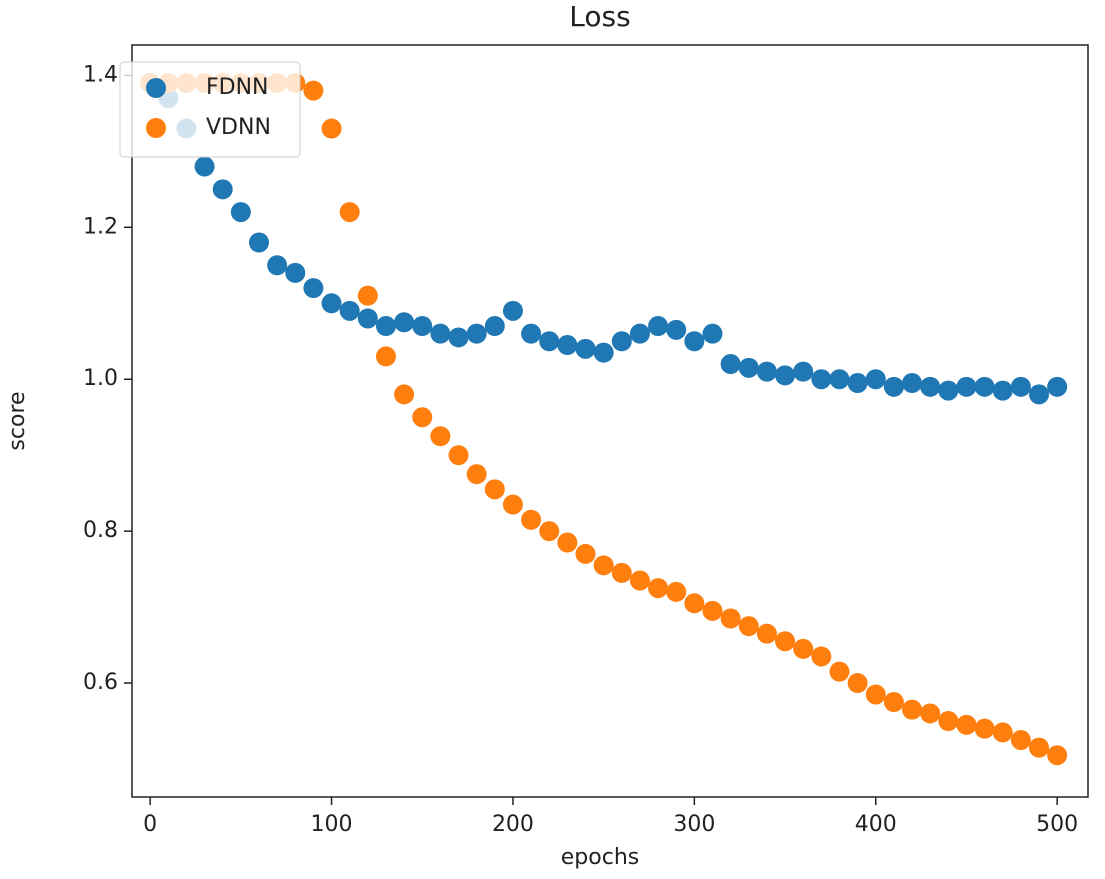  I want to click on x-tick-label: 100, so click(332, 824).